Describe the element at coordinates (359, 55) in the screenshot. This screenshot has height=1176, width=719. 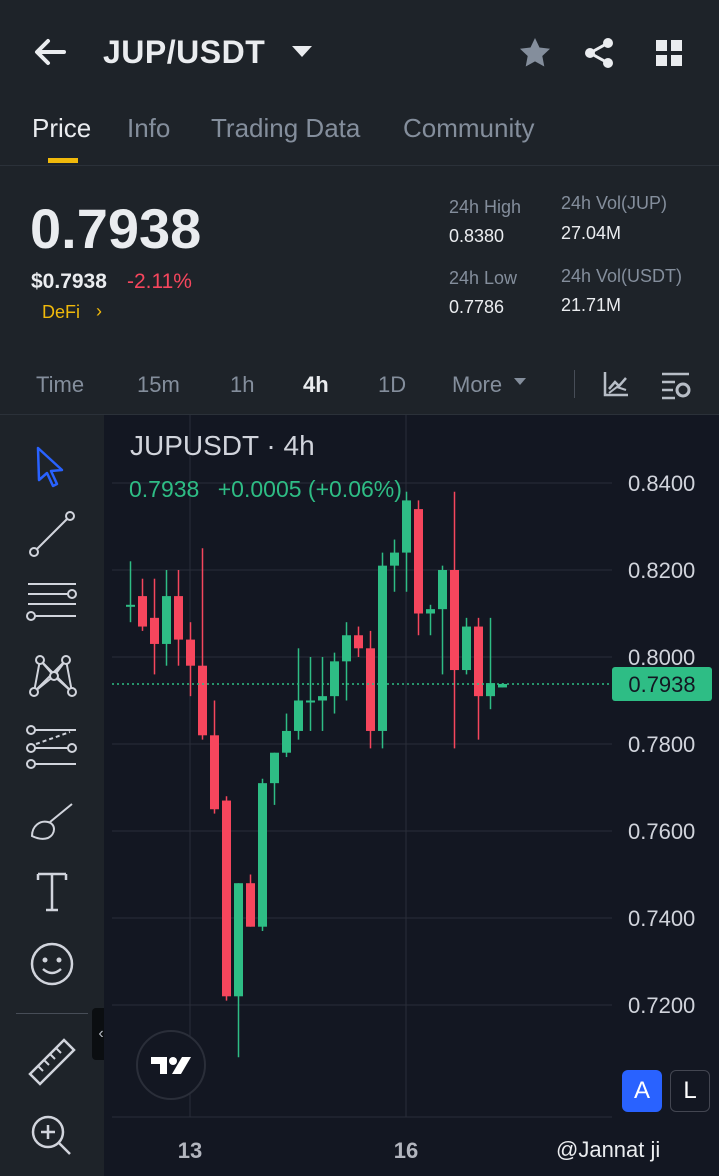
I see `header-bar: JUP/USDT` at that location.